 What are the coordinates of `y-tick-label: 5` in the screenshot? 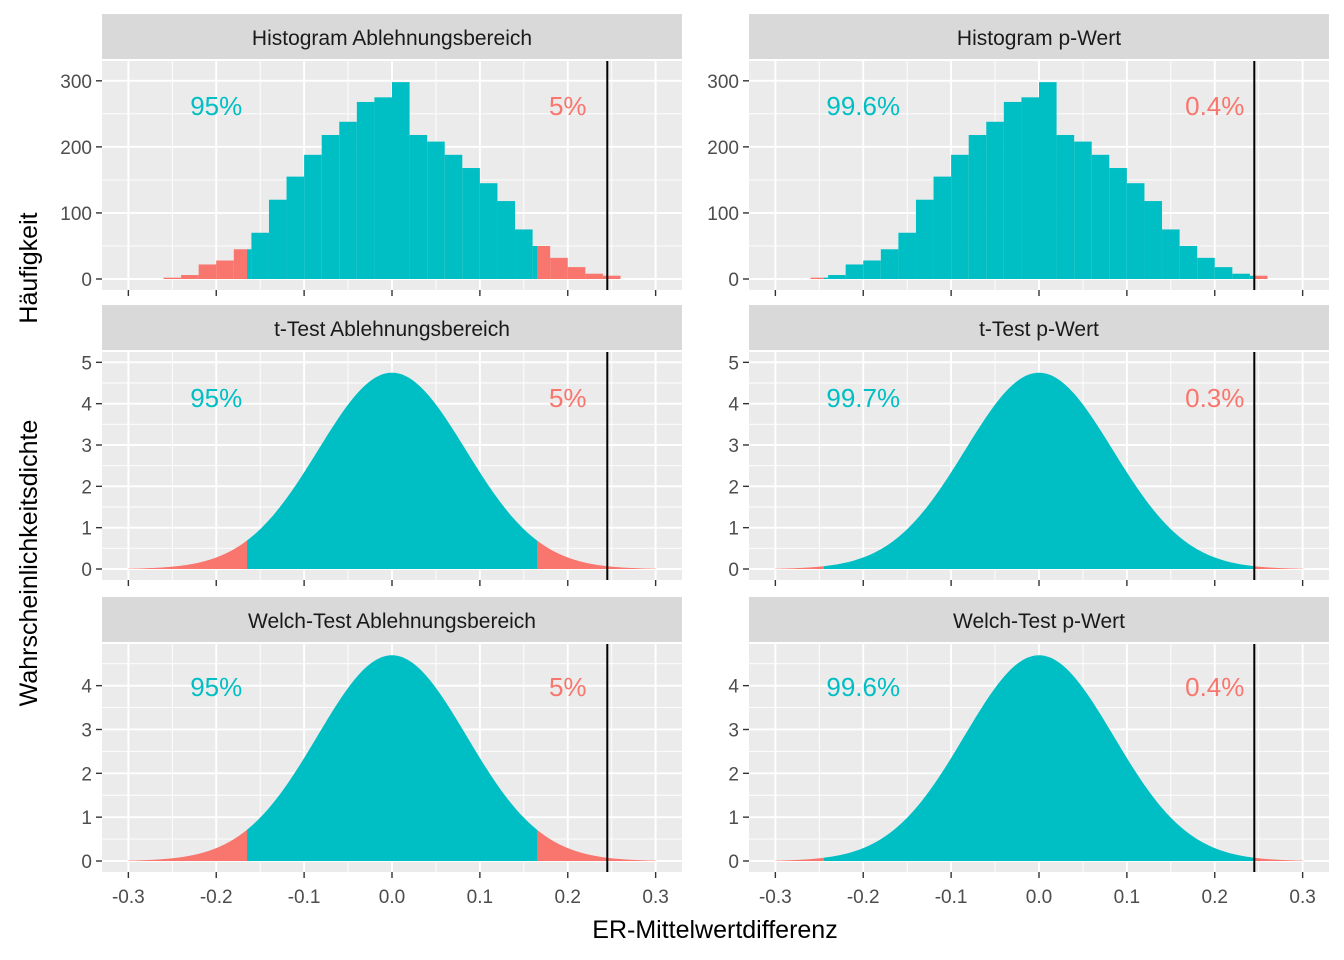 It's located at (733, 363).